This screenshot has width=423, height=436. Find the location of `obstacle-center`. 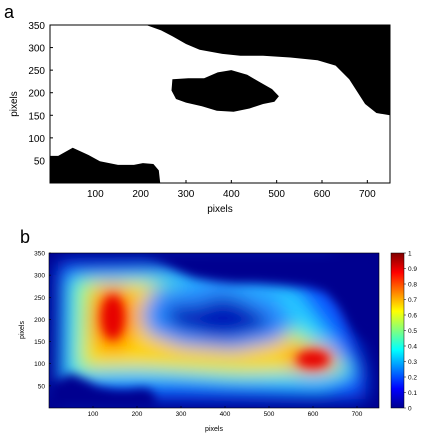

obstacle-center is located at coordinates (225, 91).